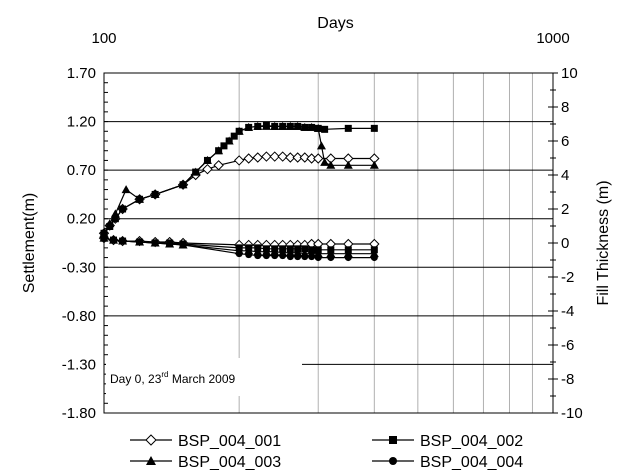  I want to click on y-left-tick-label: 0.20, so click(81, 219).